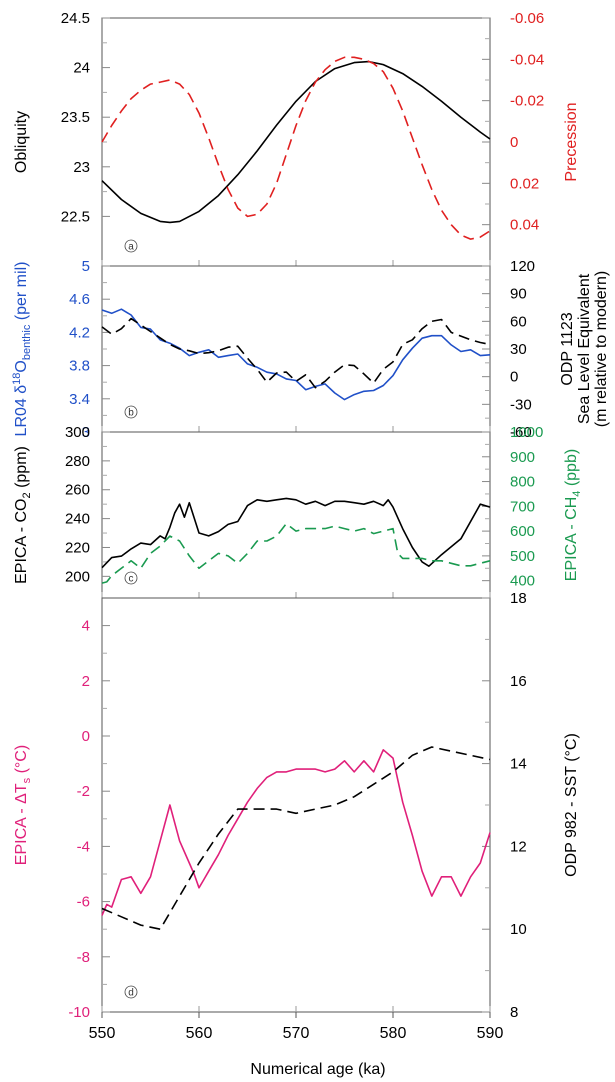 The image size is (615, 1082). I want to click on left-tick-label: 260, so click(77, 490).